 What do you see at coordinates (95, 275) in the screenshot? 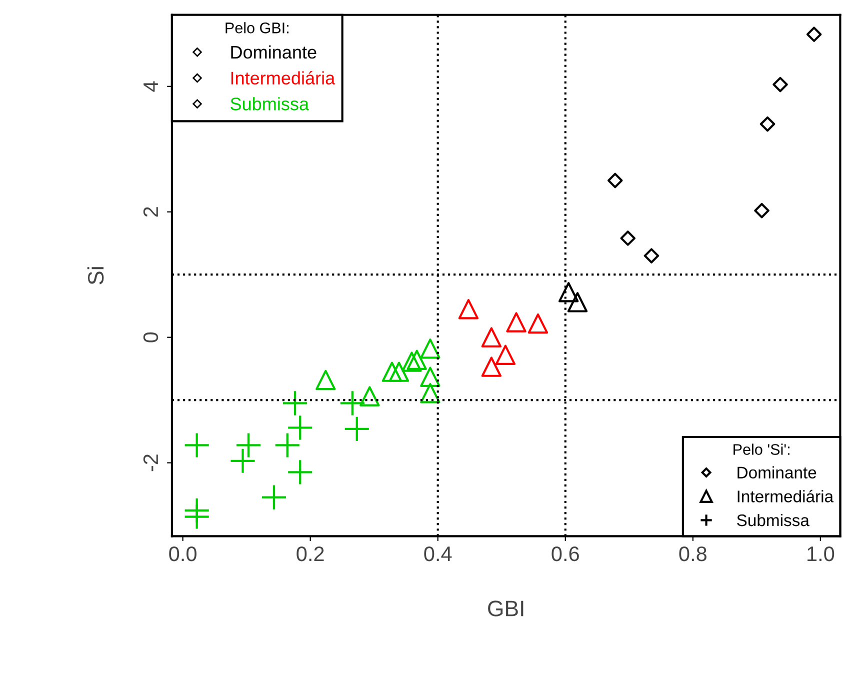
I see `y-axis-title: Si` at bounding box center [95, 275].